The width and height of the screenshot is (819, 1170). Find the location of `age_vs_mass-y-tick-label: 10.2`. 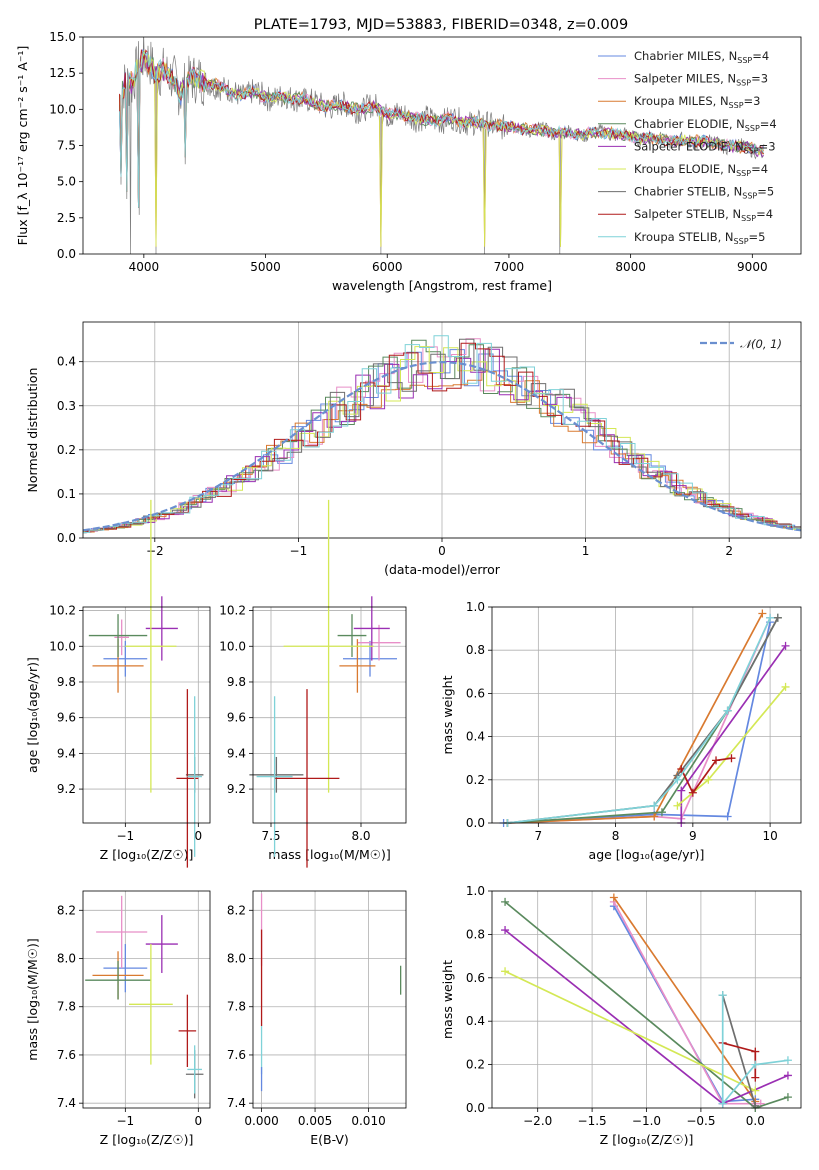

age_vs_mass-y-tick-label: 10.2 is located at coordinates (232, 611).